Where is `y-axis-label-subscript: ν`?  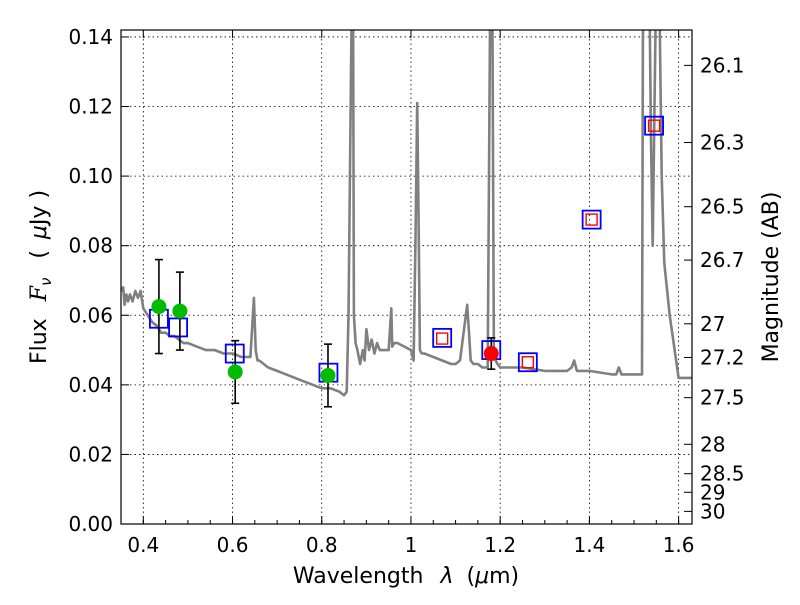
y-axis-label-subscript: ν is located at coordinates (46, 282).